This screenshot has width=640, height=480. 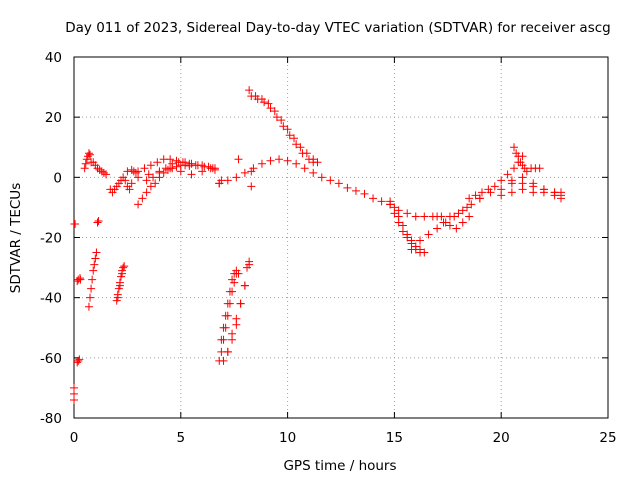 What do you see at coordinates (57, 178) in the screenshot?
I see `y-tick-label: 0` at bounding box center [57, 178].